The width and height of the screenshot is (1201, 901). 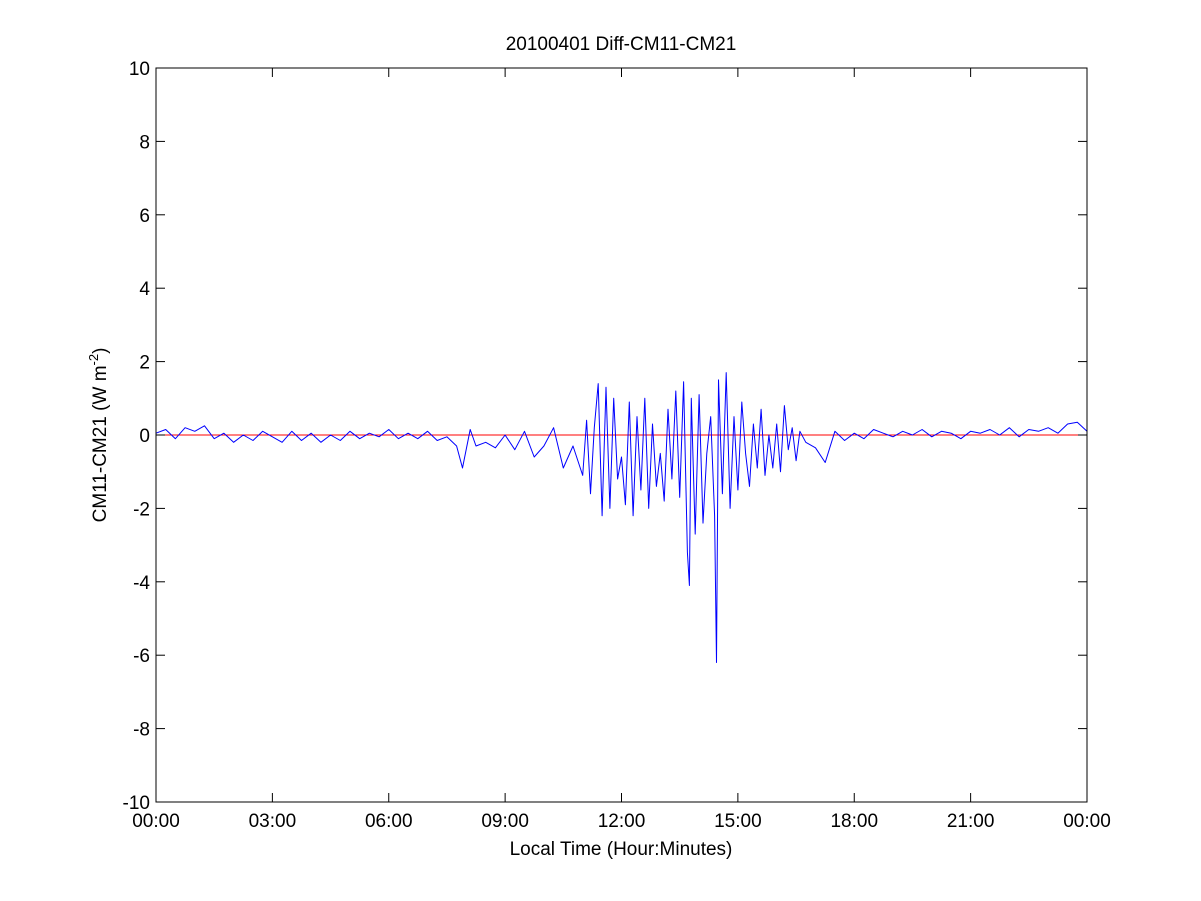 I want to click on x-tick-label: 18:00, so click(x=854, y=821).